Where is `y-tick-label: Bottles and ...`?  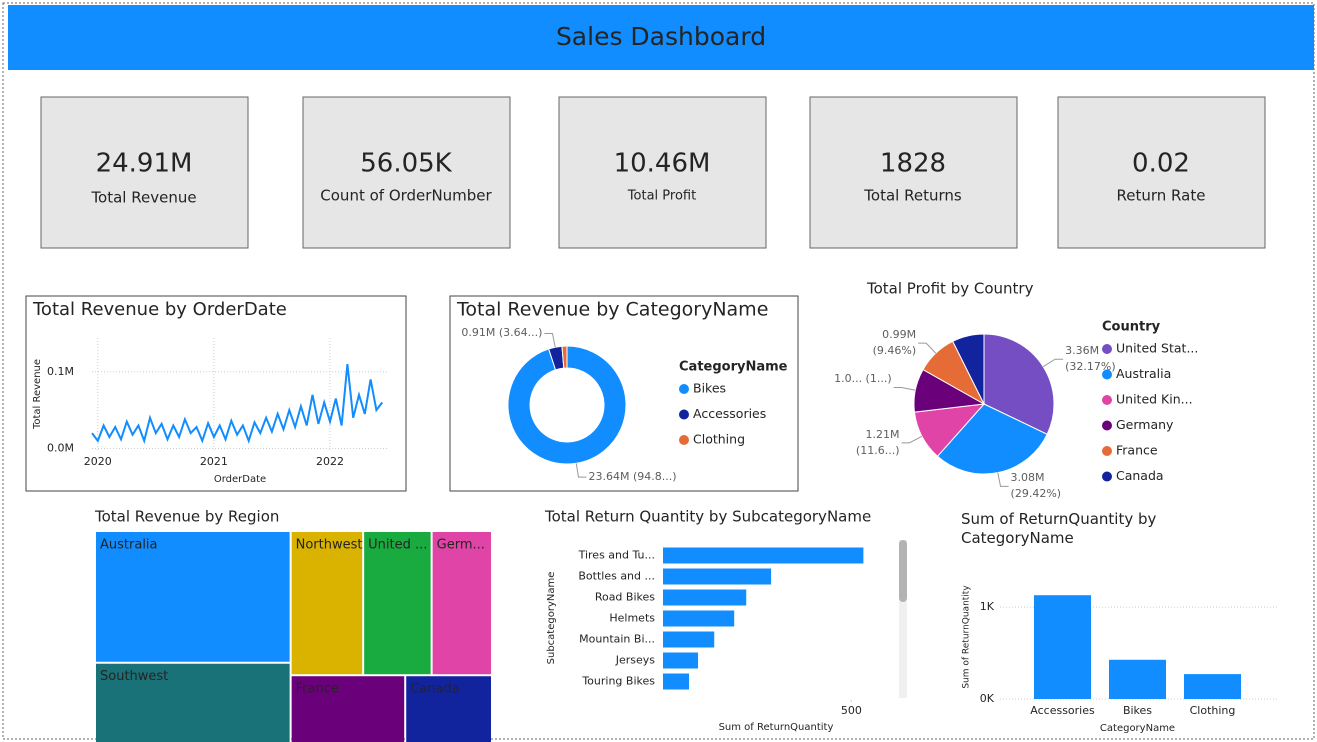
y-tick-label: Bottles and ... is located at coordinates (616, 576).